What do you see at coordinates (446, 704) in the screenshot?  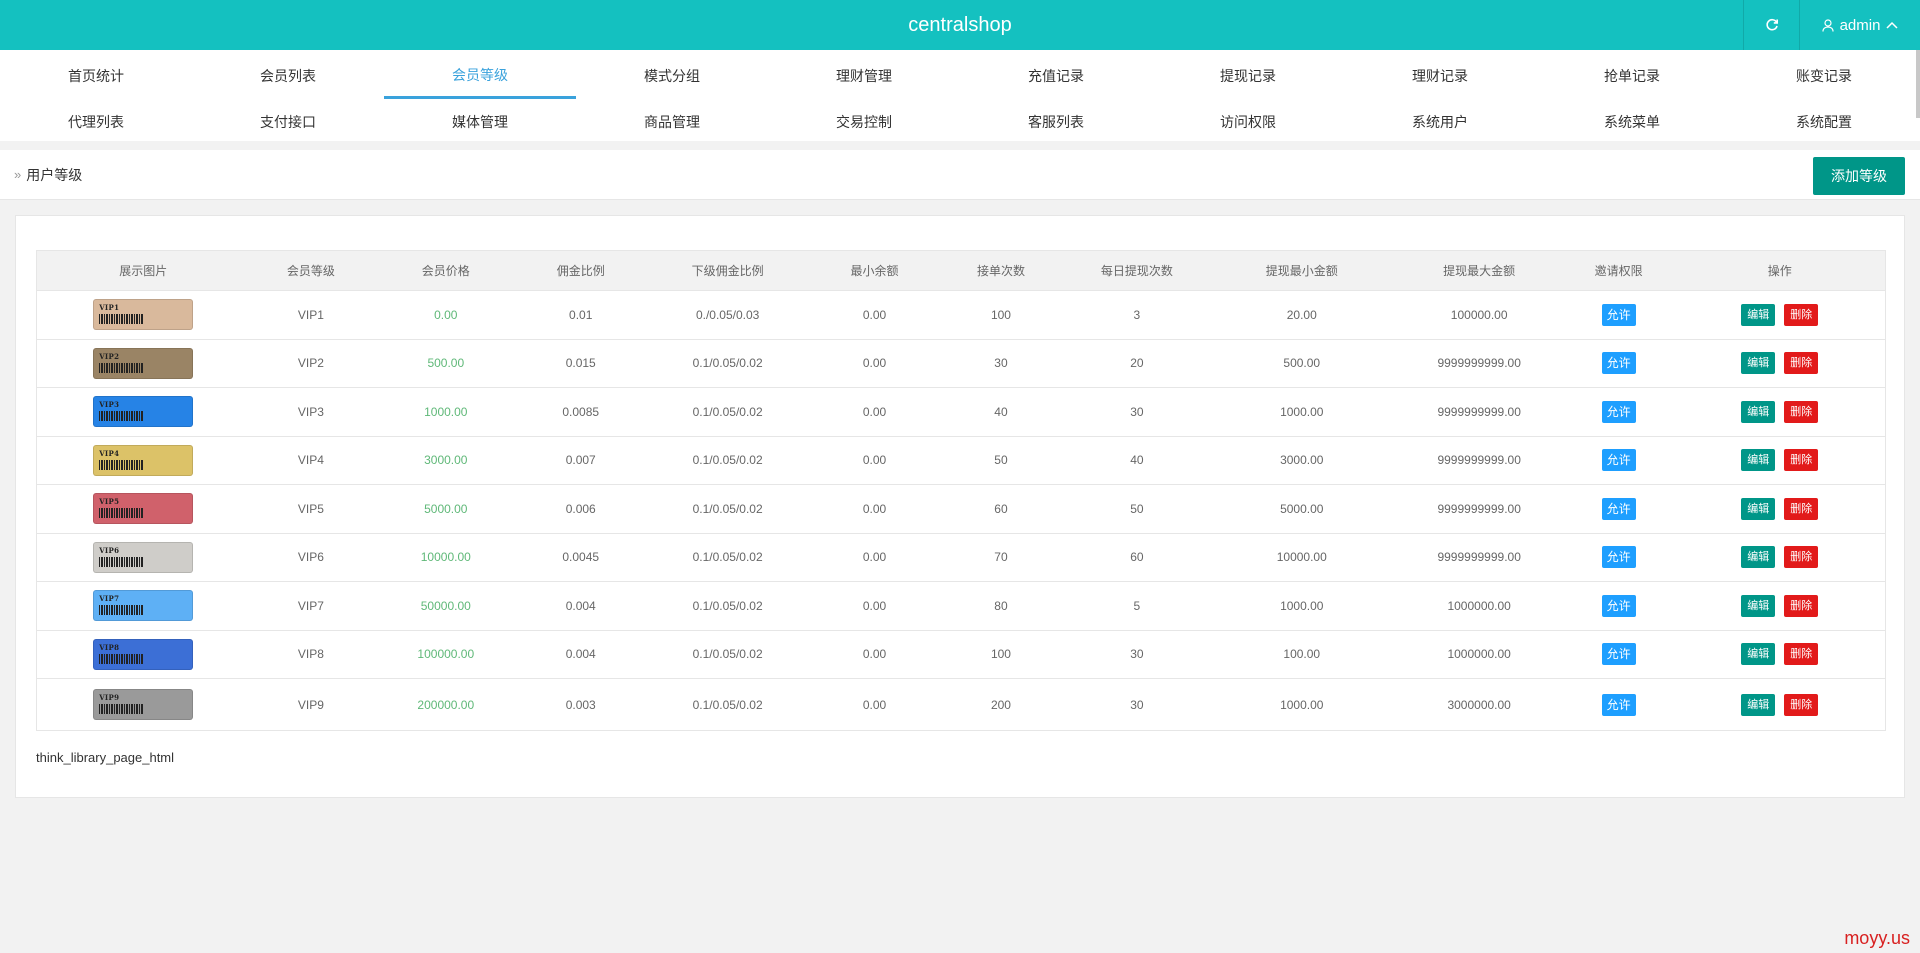 I see `price-cell: 200000.00` at bounding box center [446, 704].